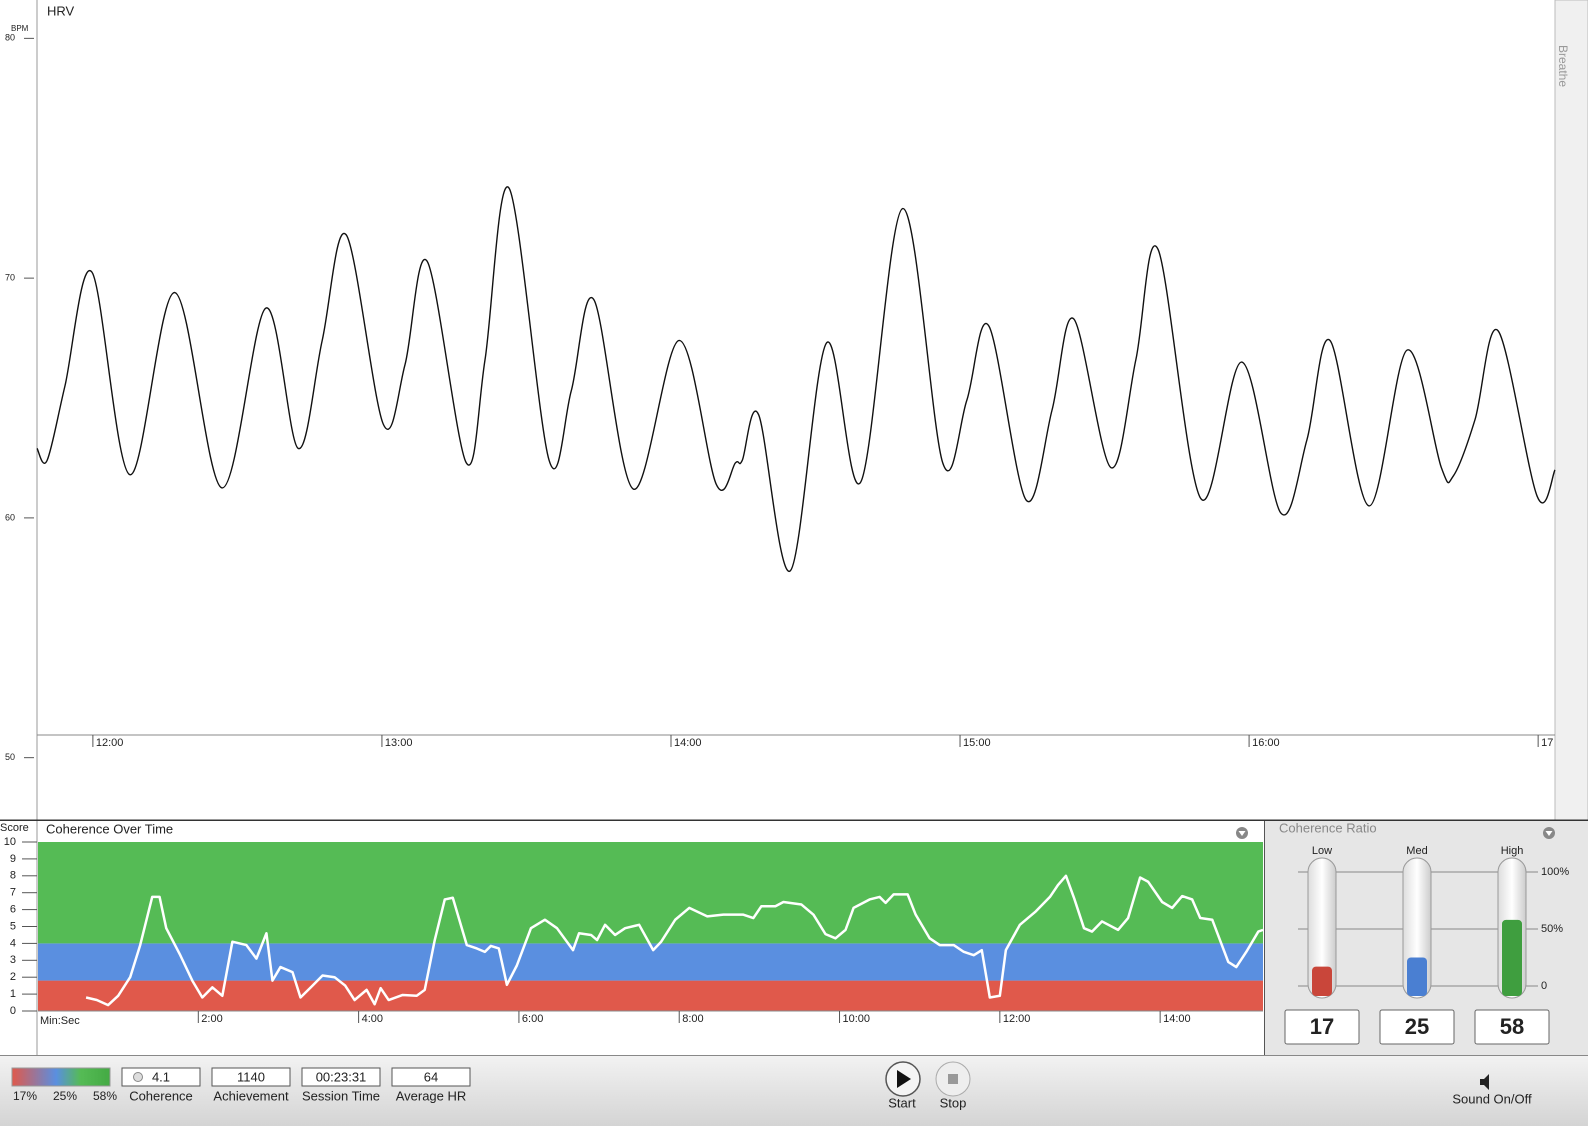 The width and height of the screenshot is (1588, 1131). Describe the element at coordinates (1571, 410) in the screenshot. I see `breathe-tab` at that location.